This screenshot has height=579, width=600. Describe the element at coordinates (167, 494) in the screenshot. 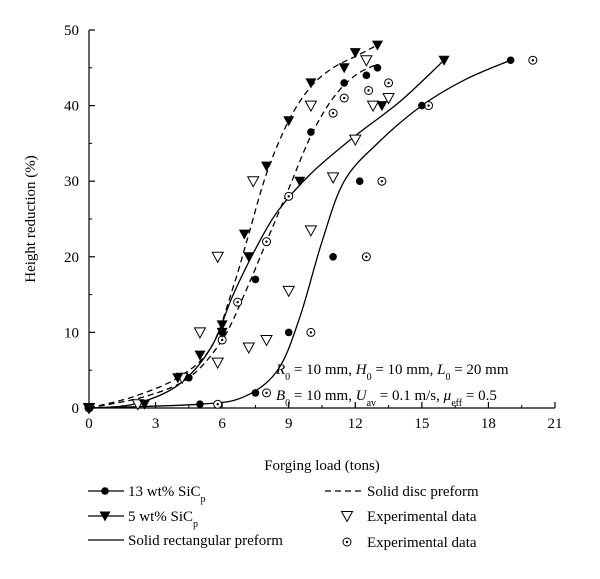

I see `legend-label: 13 wt% SiCp` at that location.